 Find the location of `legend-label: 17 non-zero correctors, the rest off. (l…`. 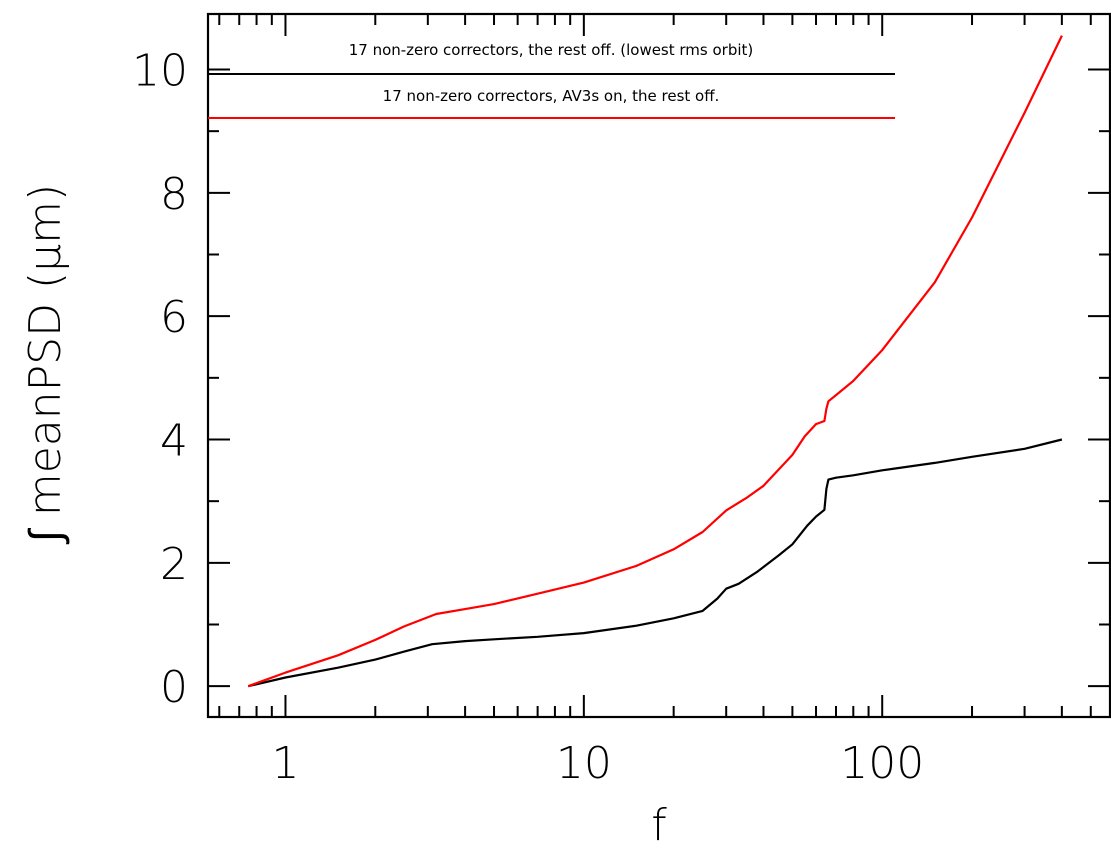

legend-label: 17 non-zero correctors, the rest off. (l… is located at coordinates (551, 50).